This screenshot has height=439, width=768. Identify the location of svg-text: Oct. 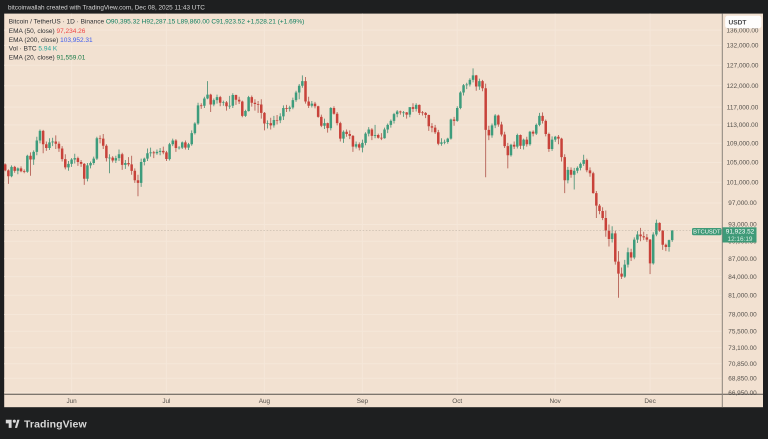
(457, 401).